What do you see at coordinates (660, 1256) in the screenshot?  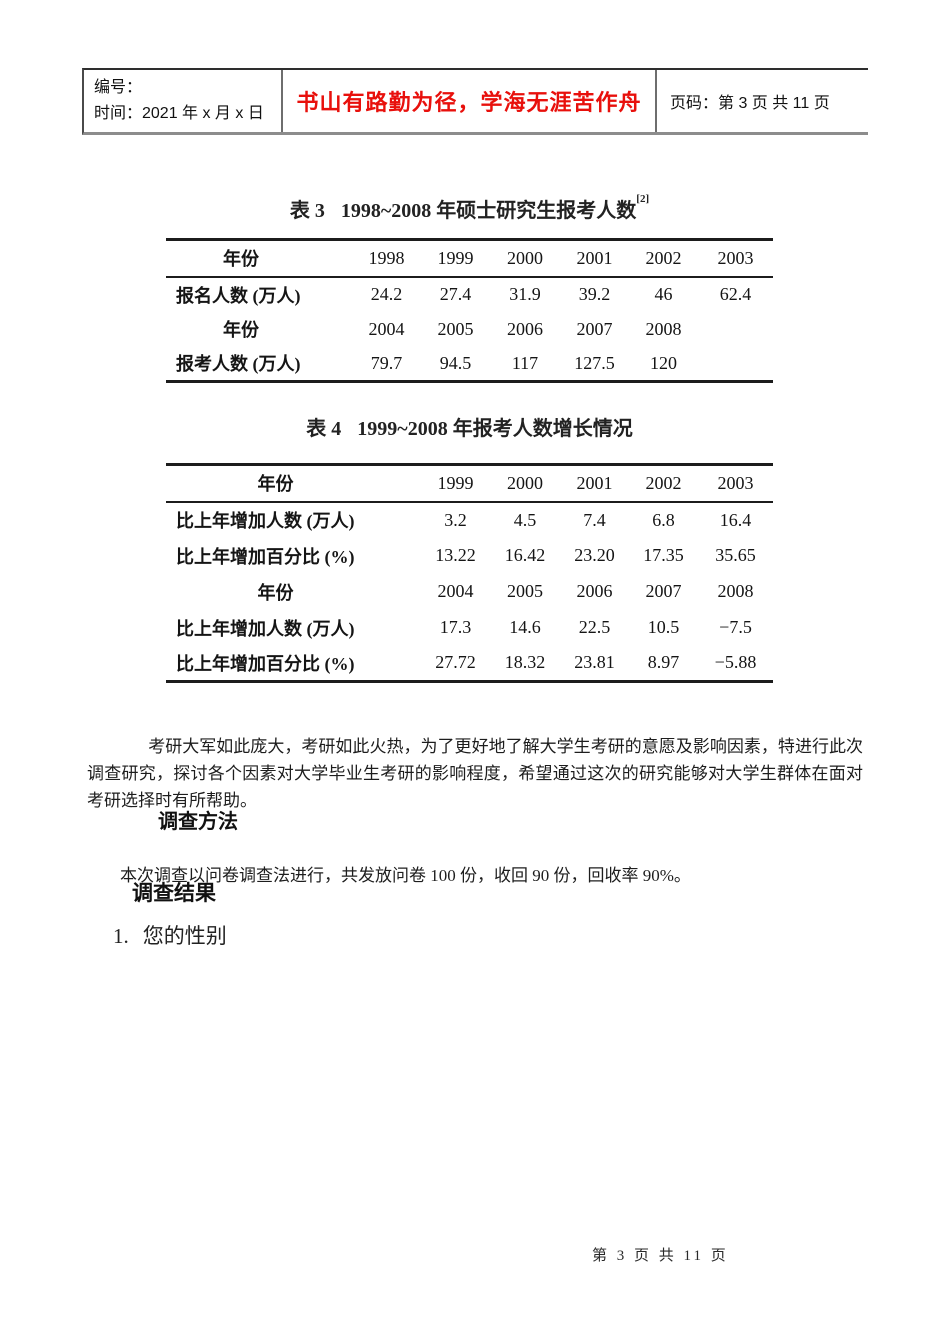 I see `page-footer: 第 3 页 共 11 页` at bounding box center [660, 1256].